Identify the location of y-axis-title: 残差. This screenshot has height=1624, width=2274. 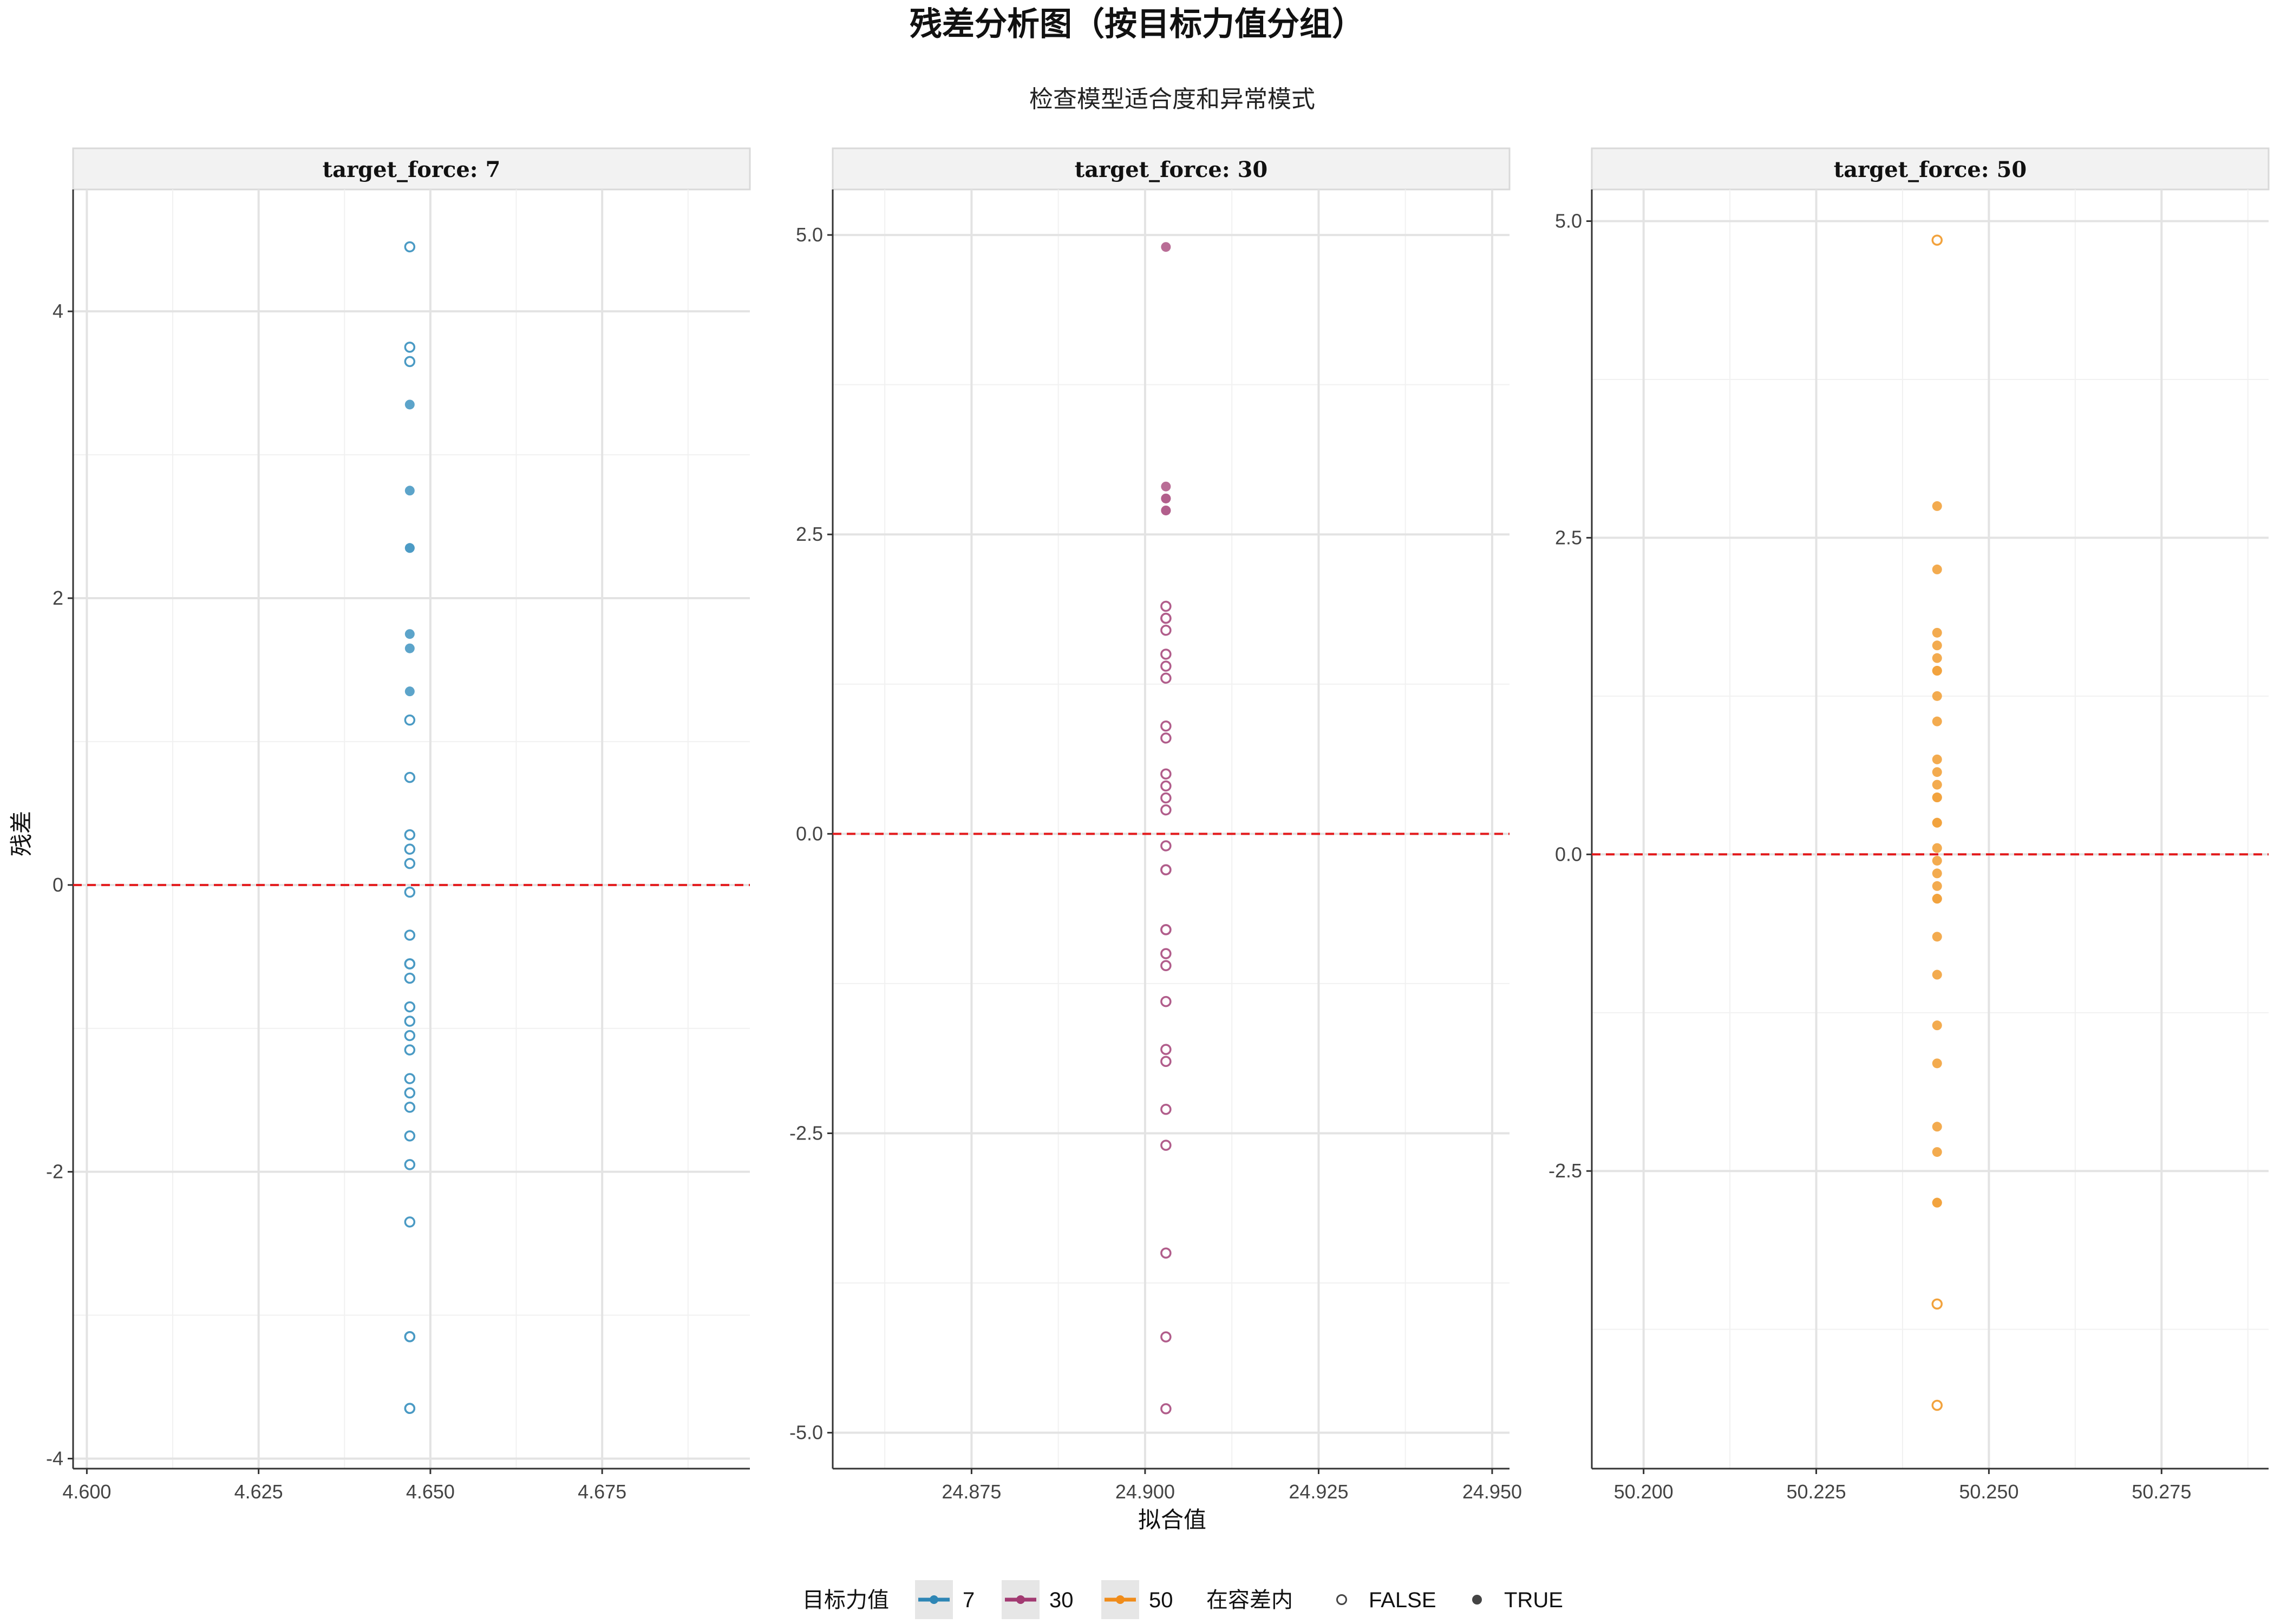
(21, 834).